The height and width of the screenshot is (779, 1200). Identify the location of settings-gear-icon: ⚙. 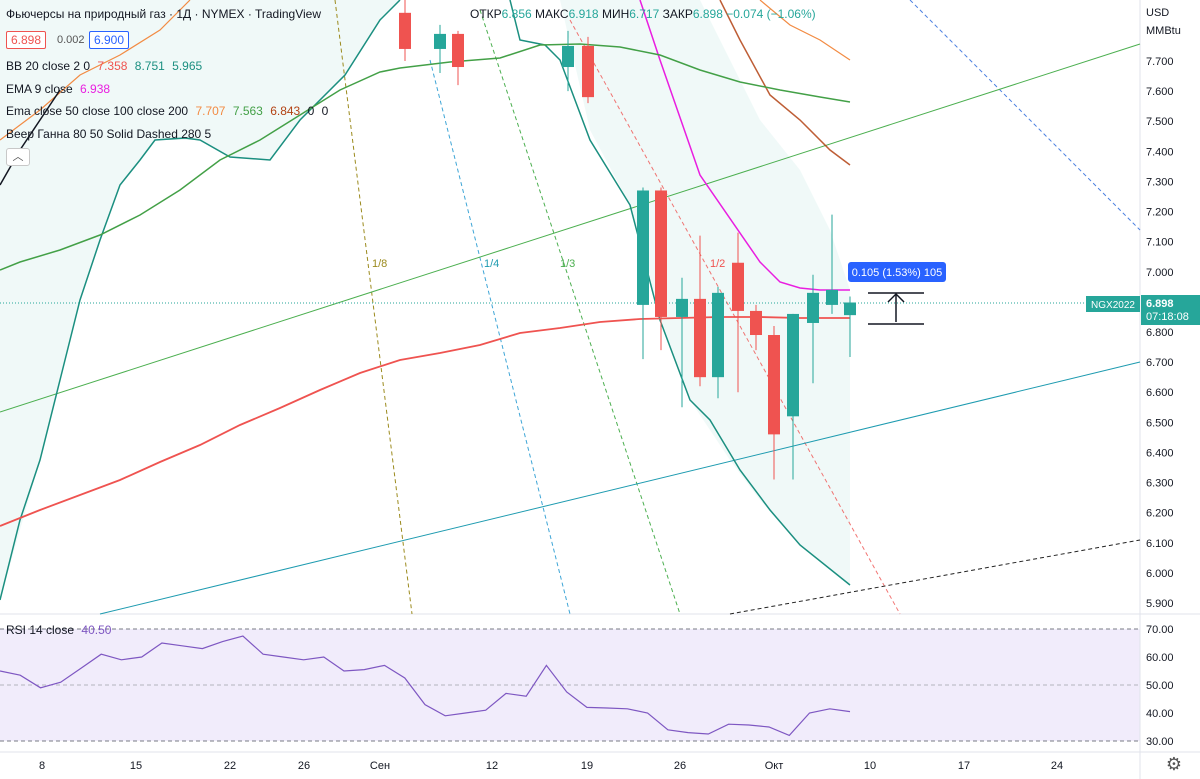
(1173, 764).